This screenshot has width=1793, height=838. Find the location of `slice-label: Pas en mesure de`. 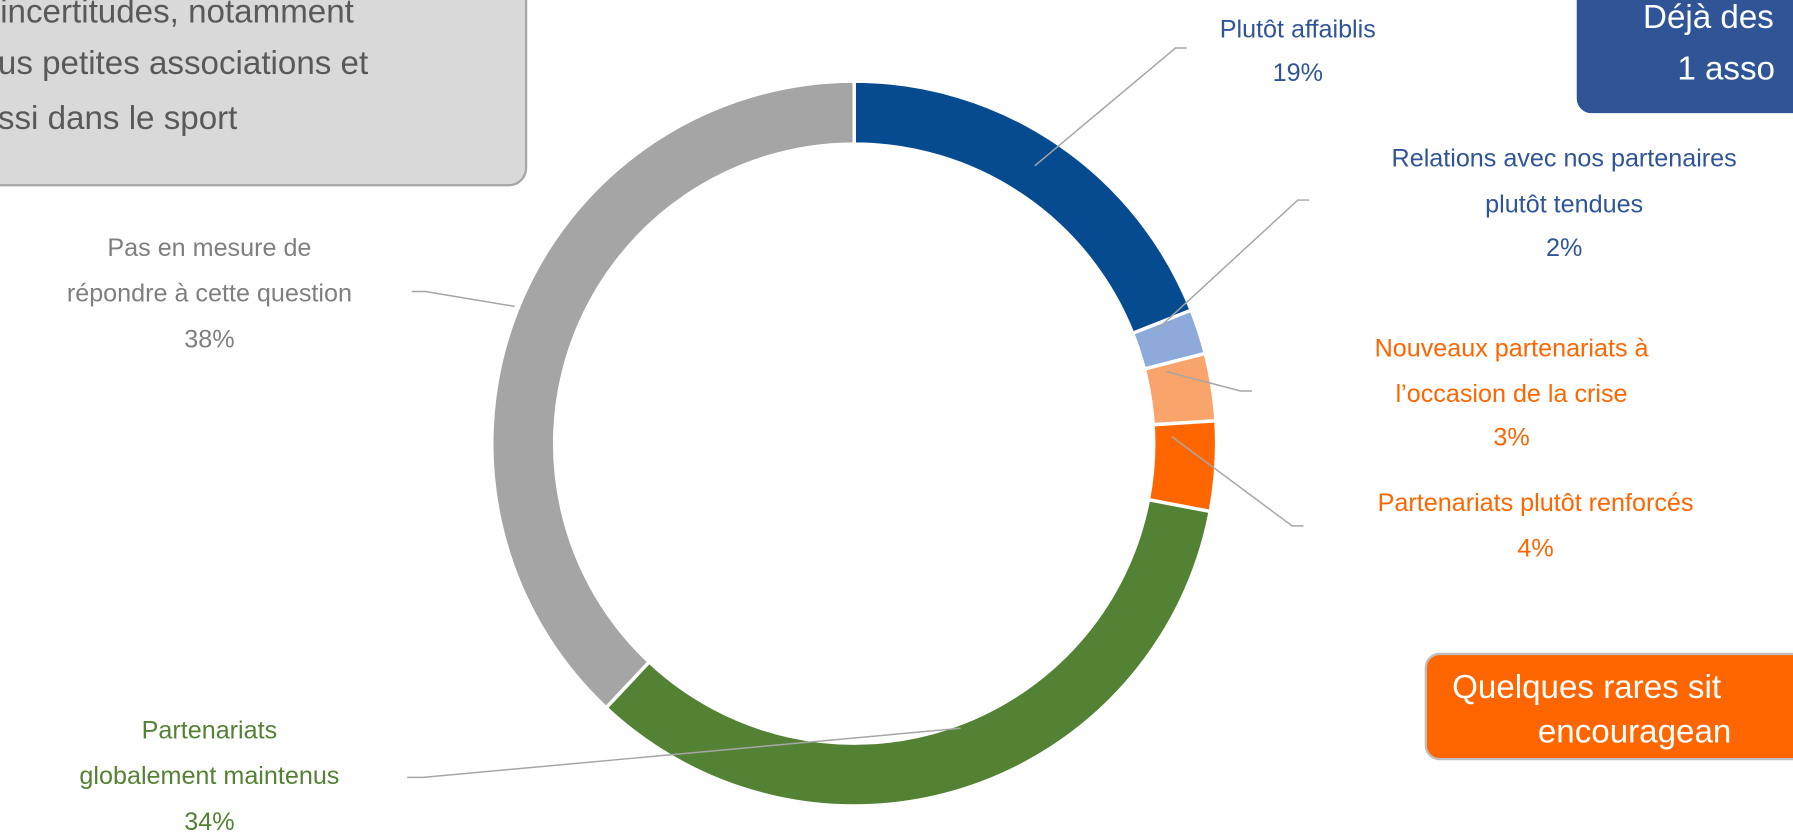

slice-label: Pas en mesure de is located at coordinates (209, 248).